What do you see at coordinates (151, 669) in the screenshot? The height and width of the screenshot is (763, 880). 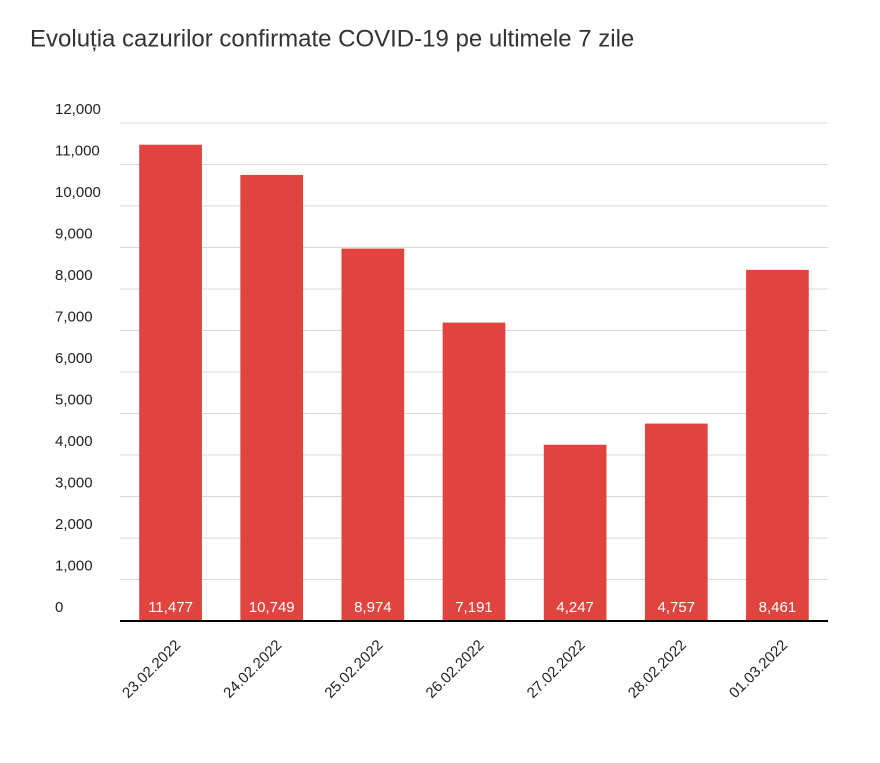 I see `x-tick-label: 23.02.2022` at bounding box center [151, 669].